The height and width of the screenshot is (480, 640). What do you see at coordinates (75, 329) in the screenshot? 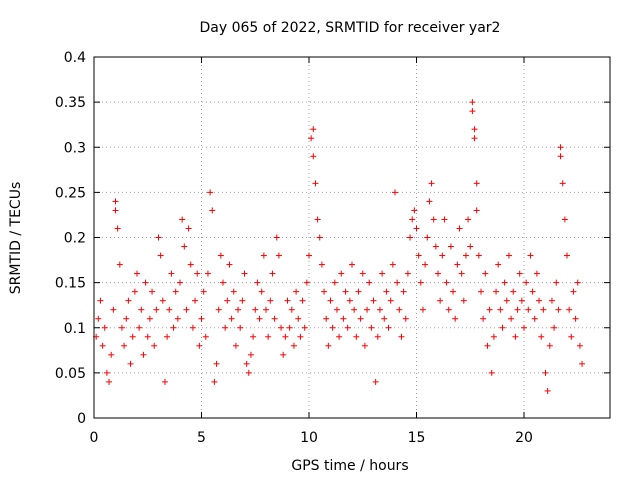
I see `y-tick-label: 0.1` at bounding box center [75, 329].